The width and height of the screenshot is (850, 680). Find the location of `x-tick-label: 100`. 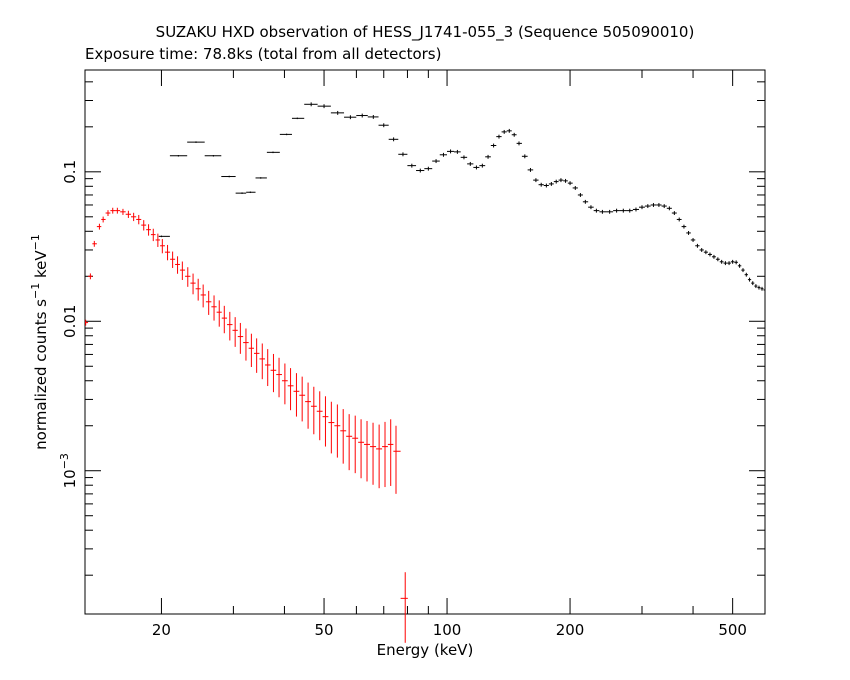

x-tick-label: 100 is located at coordinates (447, 630).